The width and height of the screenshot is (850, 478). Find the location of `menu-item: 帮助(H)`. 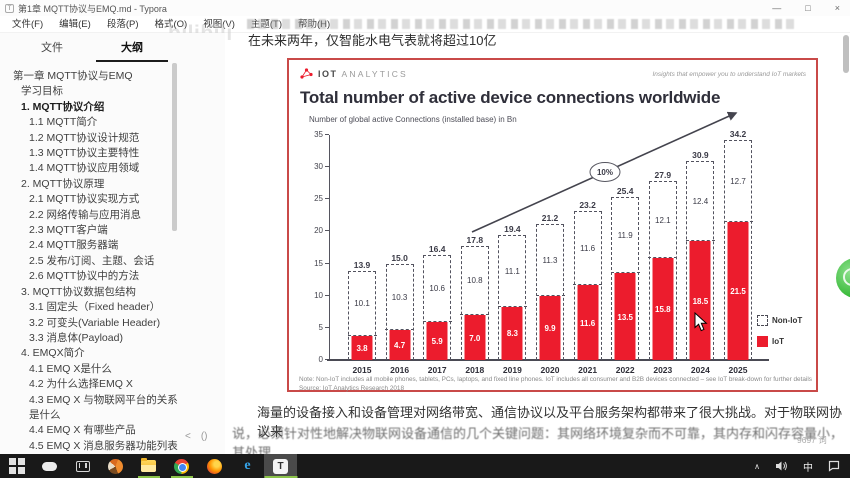

menu-item: 帮助(H) is located at coordinates (314, 24).